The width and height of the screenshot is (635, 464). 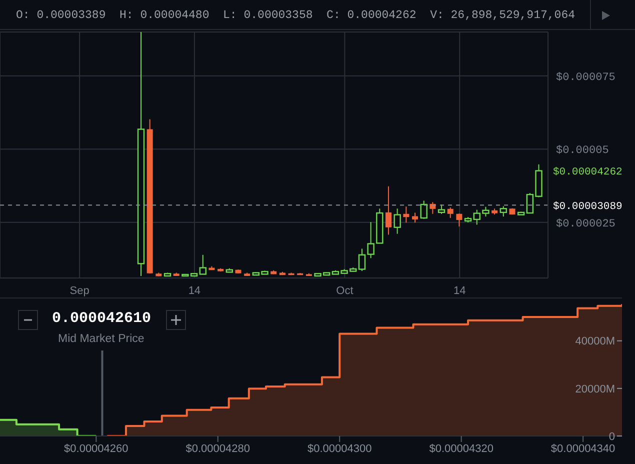 What do you see at coordinates (595, 389) in the screenshot?
I see `y-tick-label: 20000M` at bounding box center [595, 389].